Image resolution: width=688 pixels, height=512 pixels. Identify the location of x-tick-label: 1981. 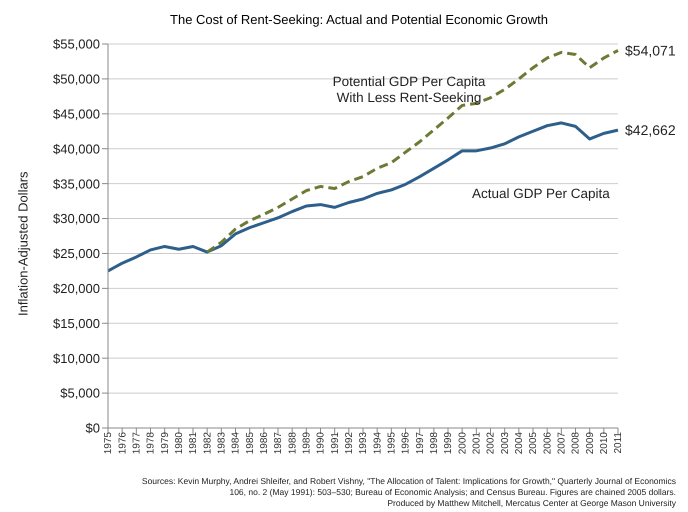
(194, 443).